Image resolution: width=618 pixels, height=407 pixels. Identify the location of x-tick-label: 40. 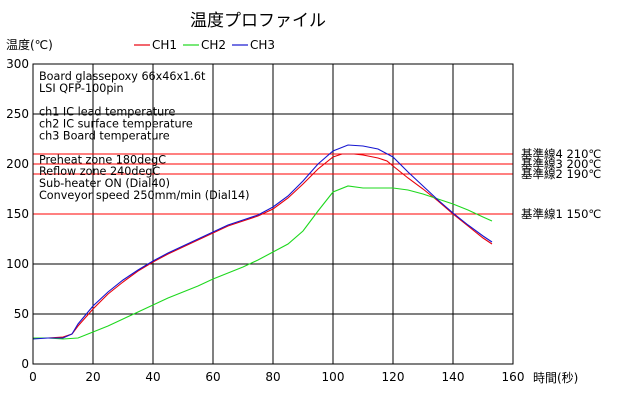
(152, 377).